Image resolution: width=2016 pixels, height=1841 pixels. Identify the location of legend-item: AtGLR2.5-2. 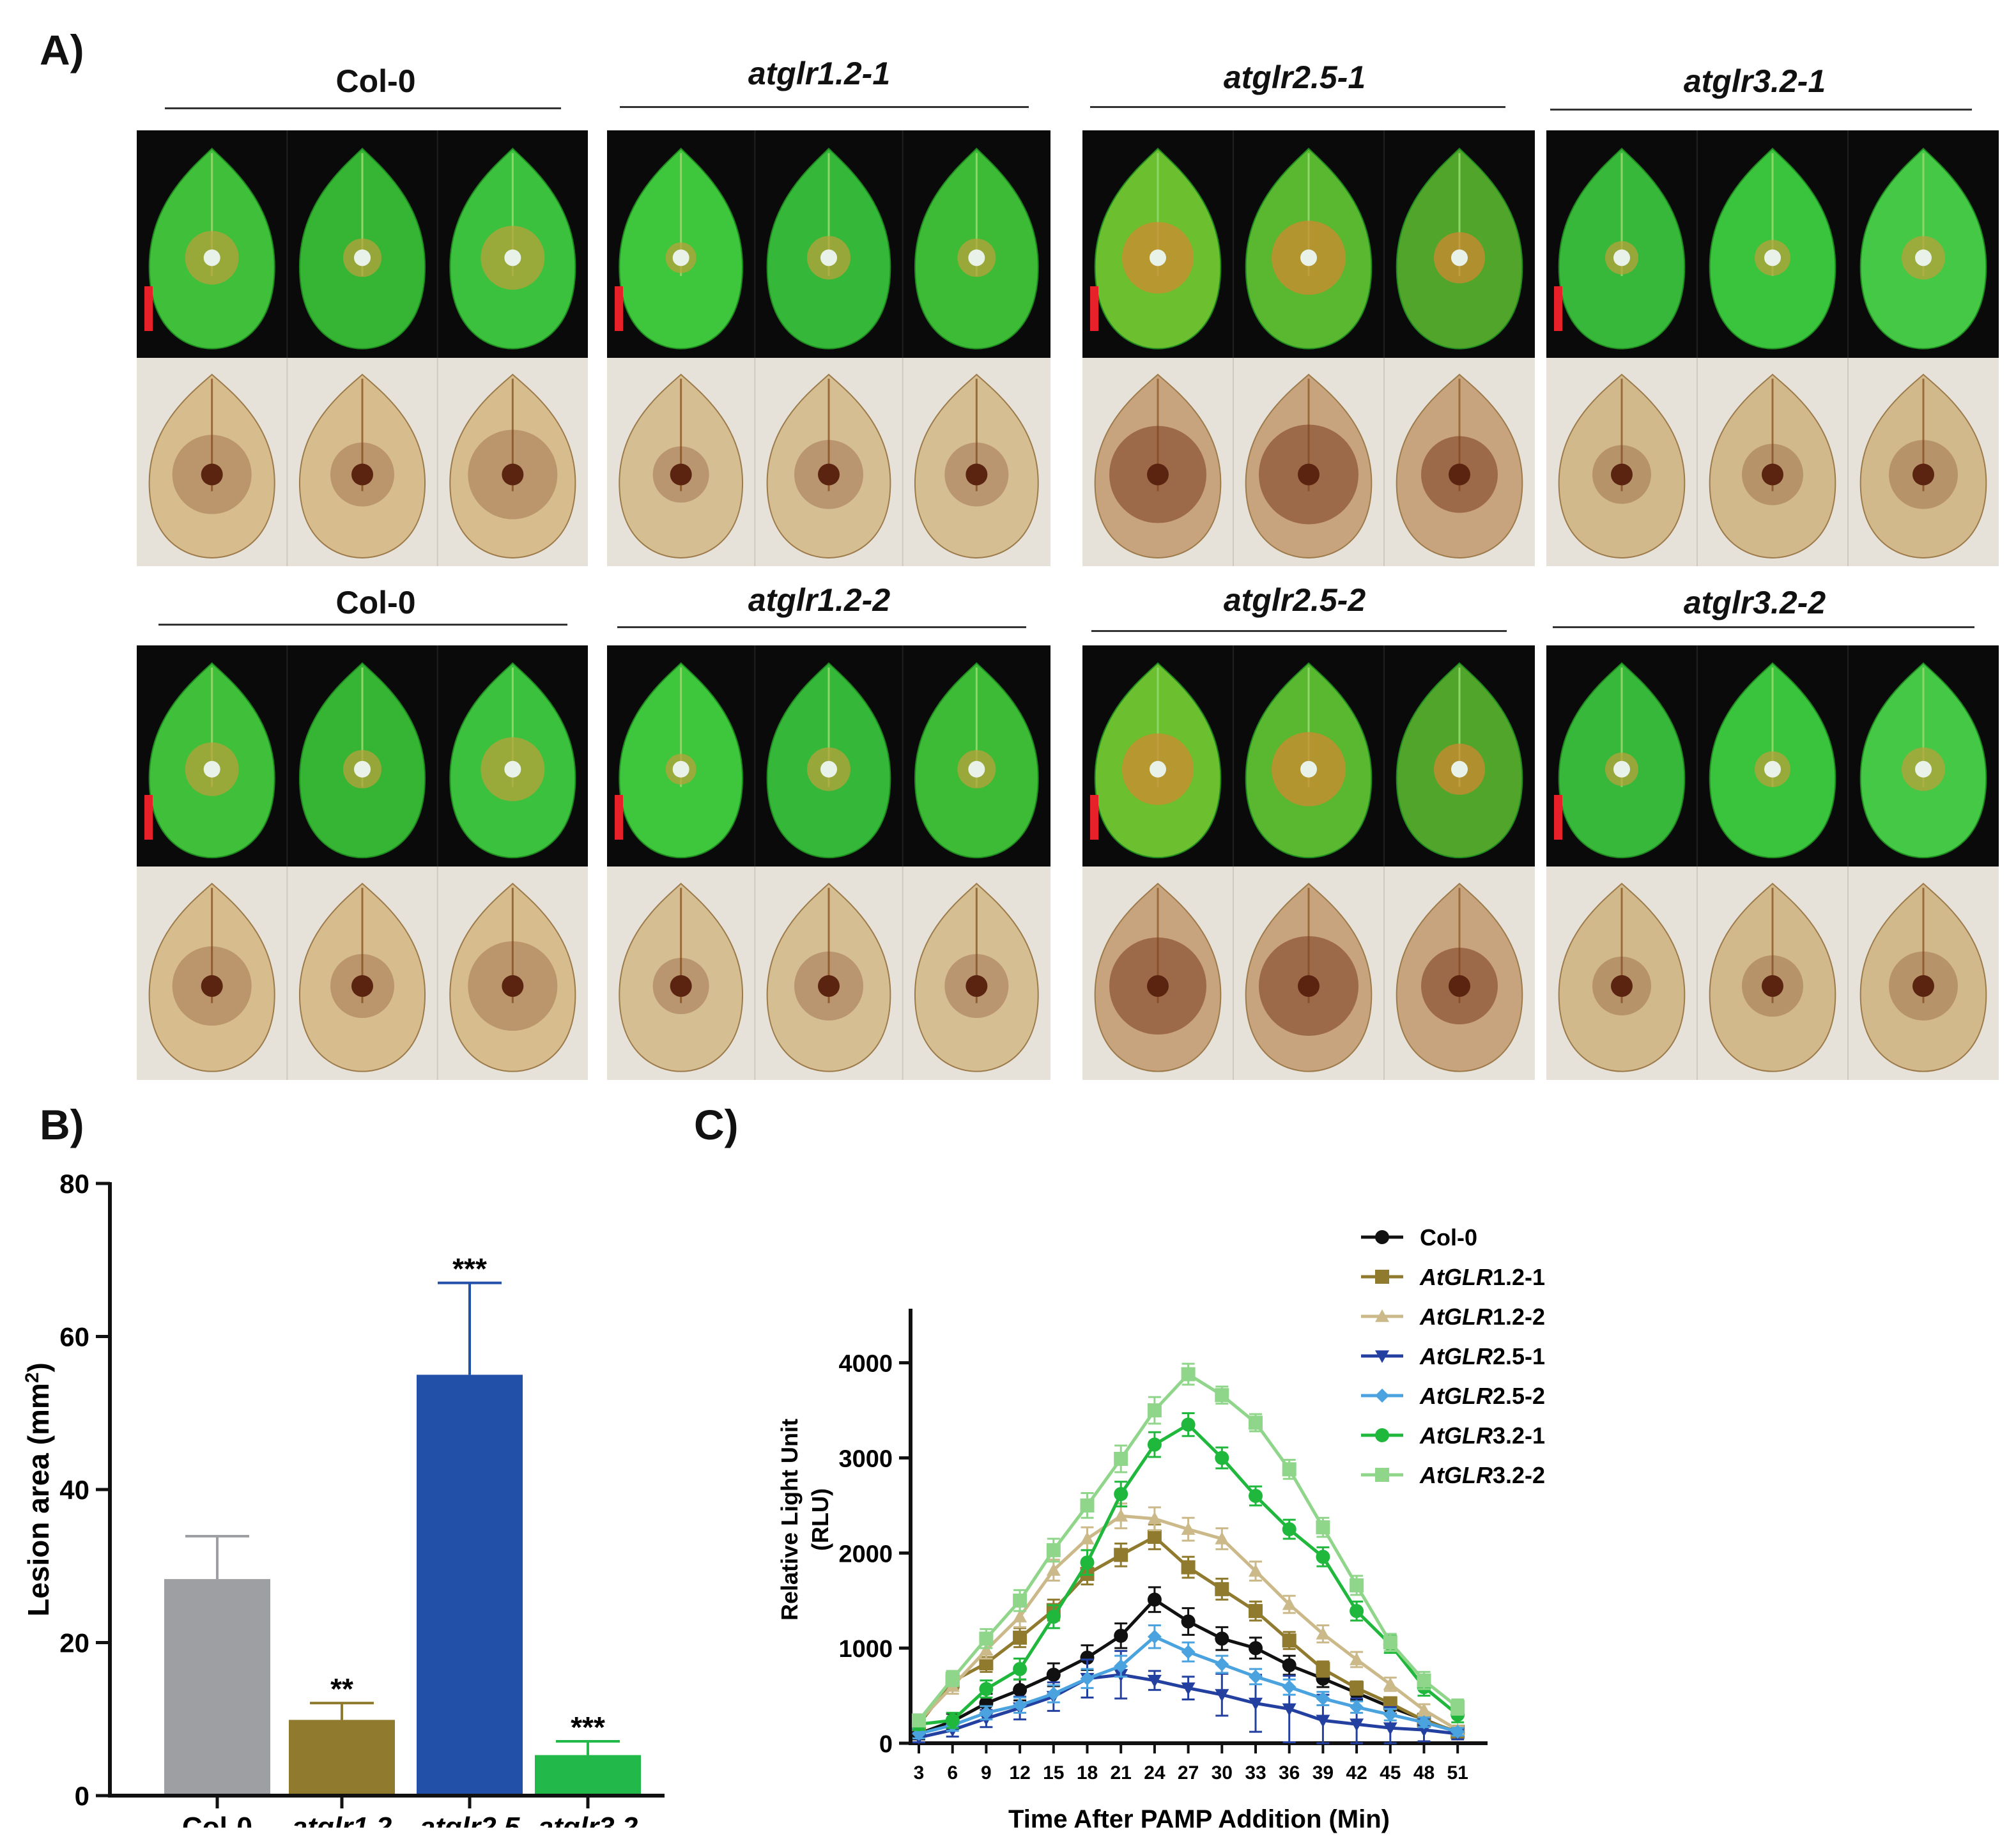
(1453, 1396).